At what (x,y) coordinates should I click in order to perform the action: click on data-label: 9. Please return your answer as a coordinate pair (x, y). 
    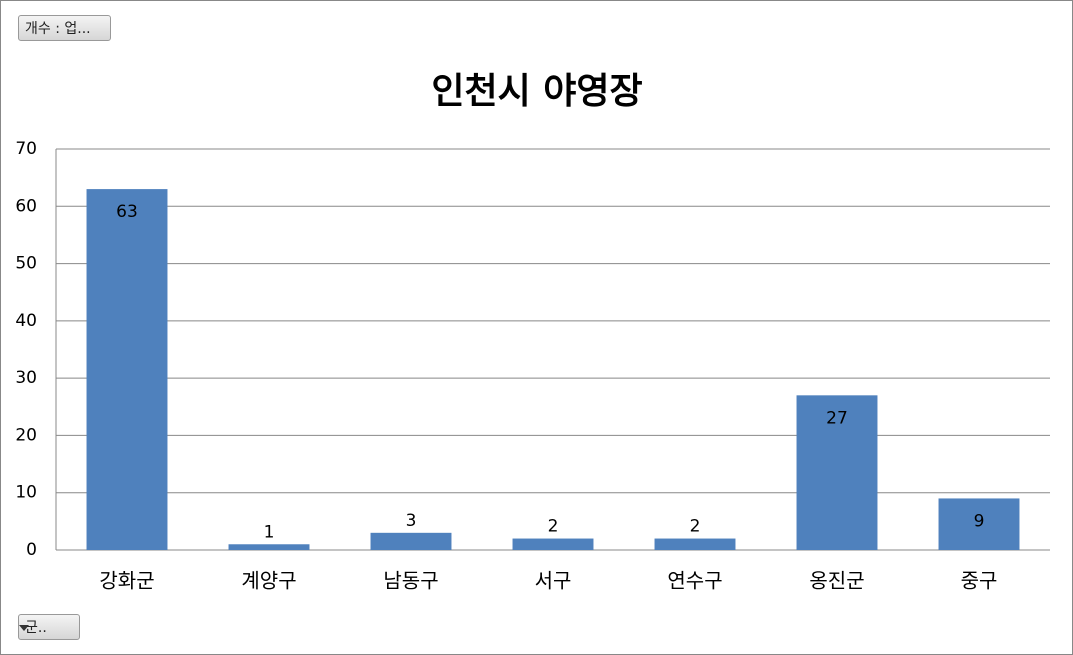
    Looking at the image, I should click on (979, 521).